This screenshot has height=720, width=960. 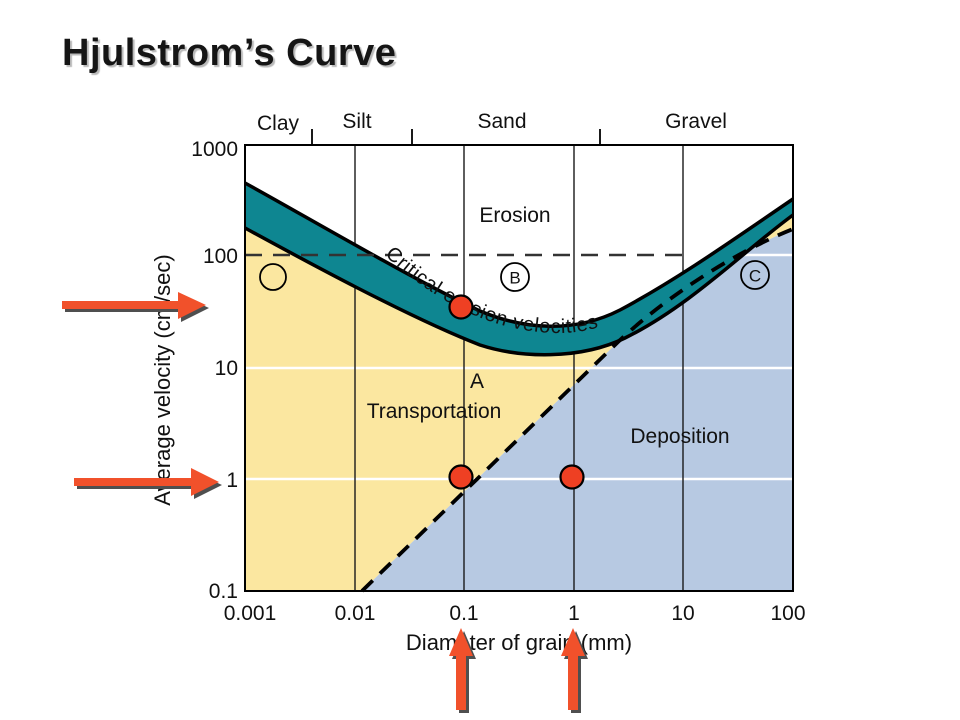 I want to click on y-tick-1: 1, so click(x=232, y=480).